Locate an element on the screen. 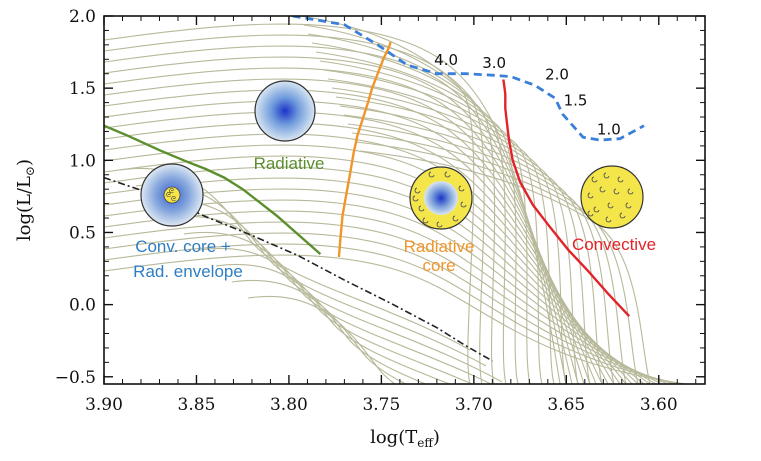  x-tick-label: 3.85 is located at coordinates (197, 405).